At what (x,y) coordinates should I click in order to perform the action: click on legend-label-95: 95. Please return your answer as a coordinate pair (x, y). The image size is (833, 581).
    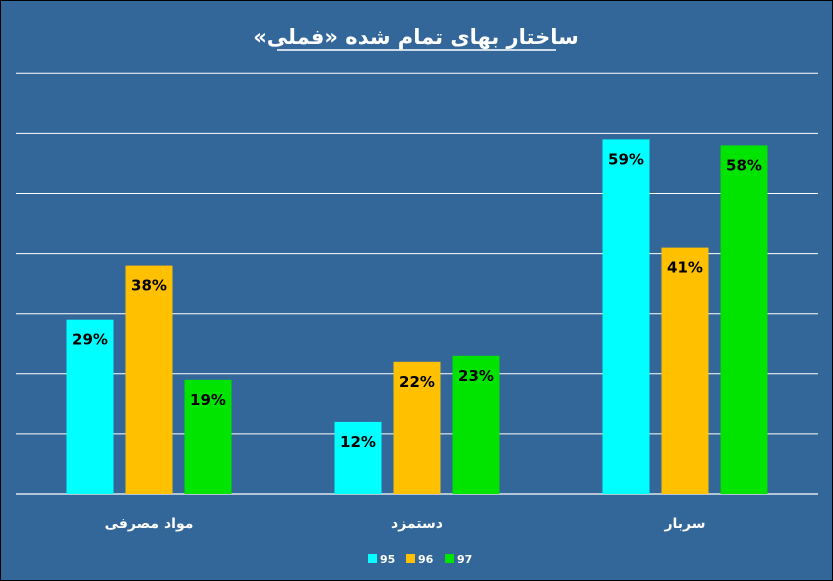
    Looking at the image, I should click on (387, 559).